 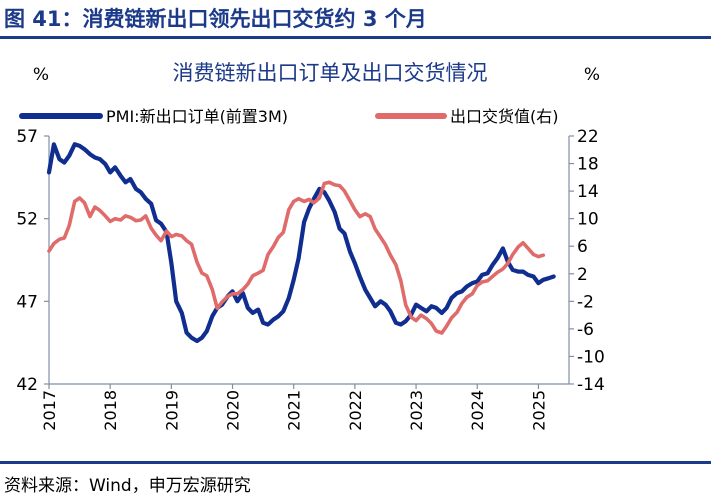 I want to click on x-tick-label: 2019, so click(x=171, y=410).